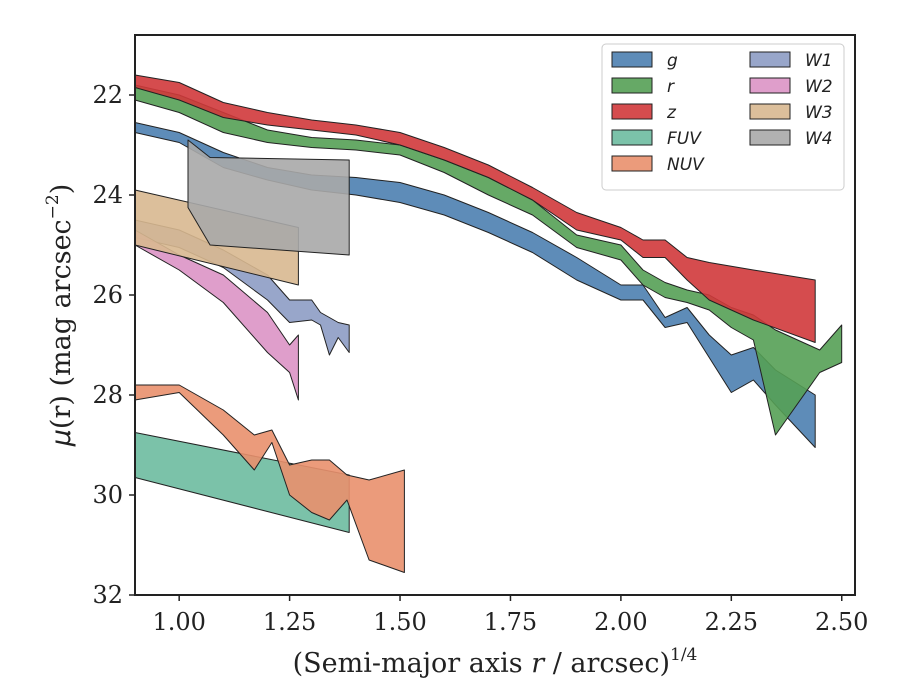 This screenshot has height=700, width=900. I want to click on y-axis: 22 24 26 28 30 32, so click(113, 345).